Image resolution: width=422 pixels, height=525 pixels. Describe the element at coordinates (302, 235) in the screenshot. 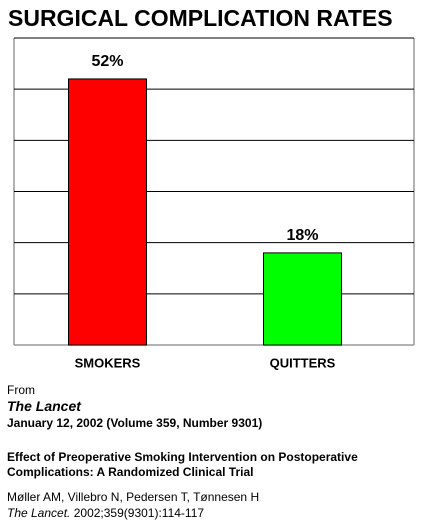

I see `value-label: 18%` at that location.